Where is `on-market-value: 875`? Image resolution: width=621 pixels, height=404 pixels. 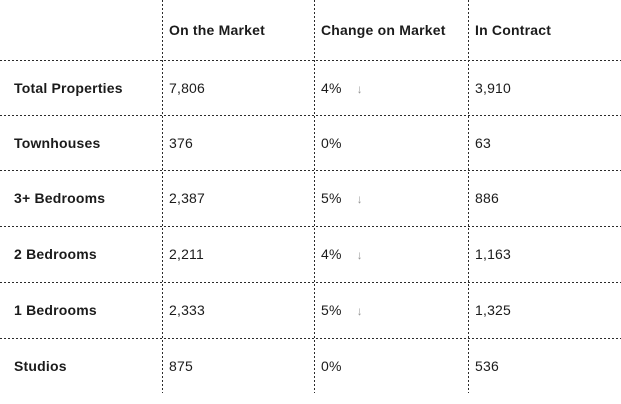 on-market-value: 875 is located at coordinates (238, 365).